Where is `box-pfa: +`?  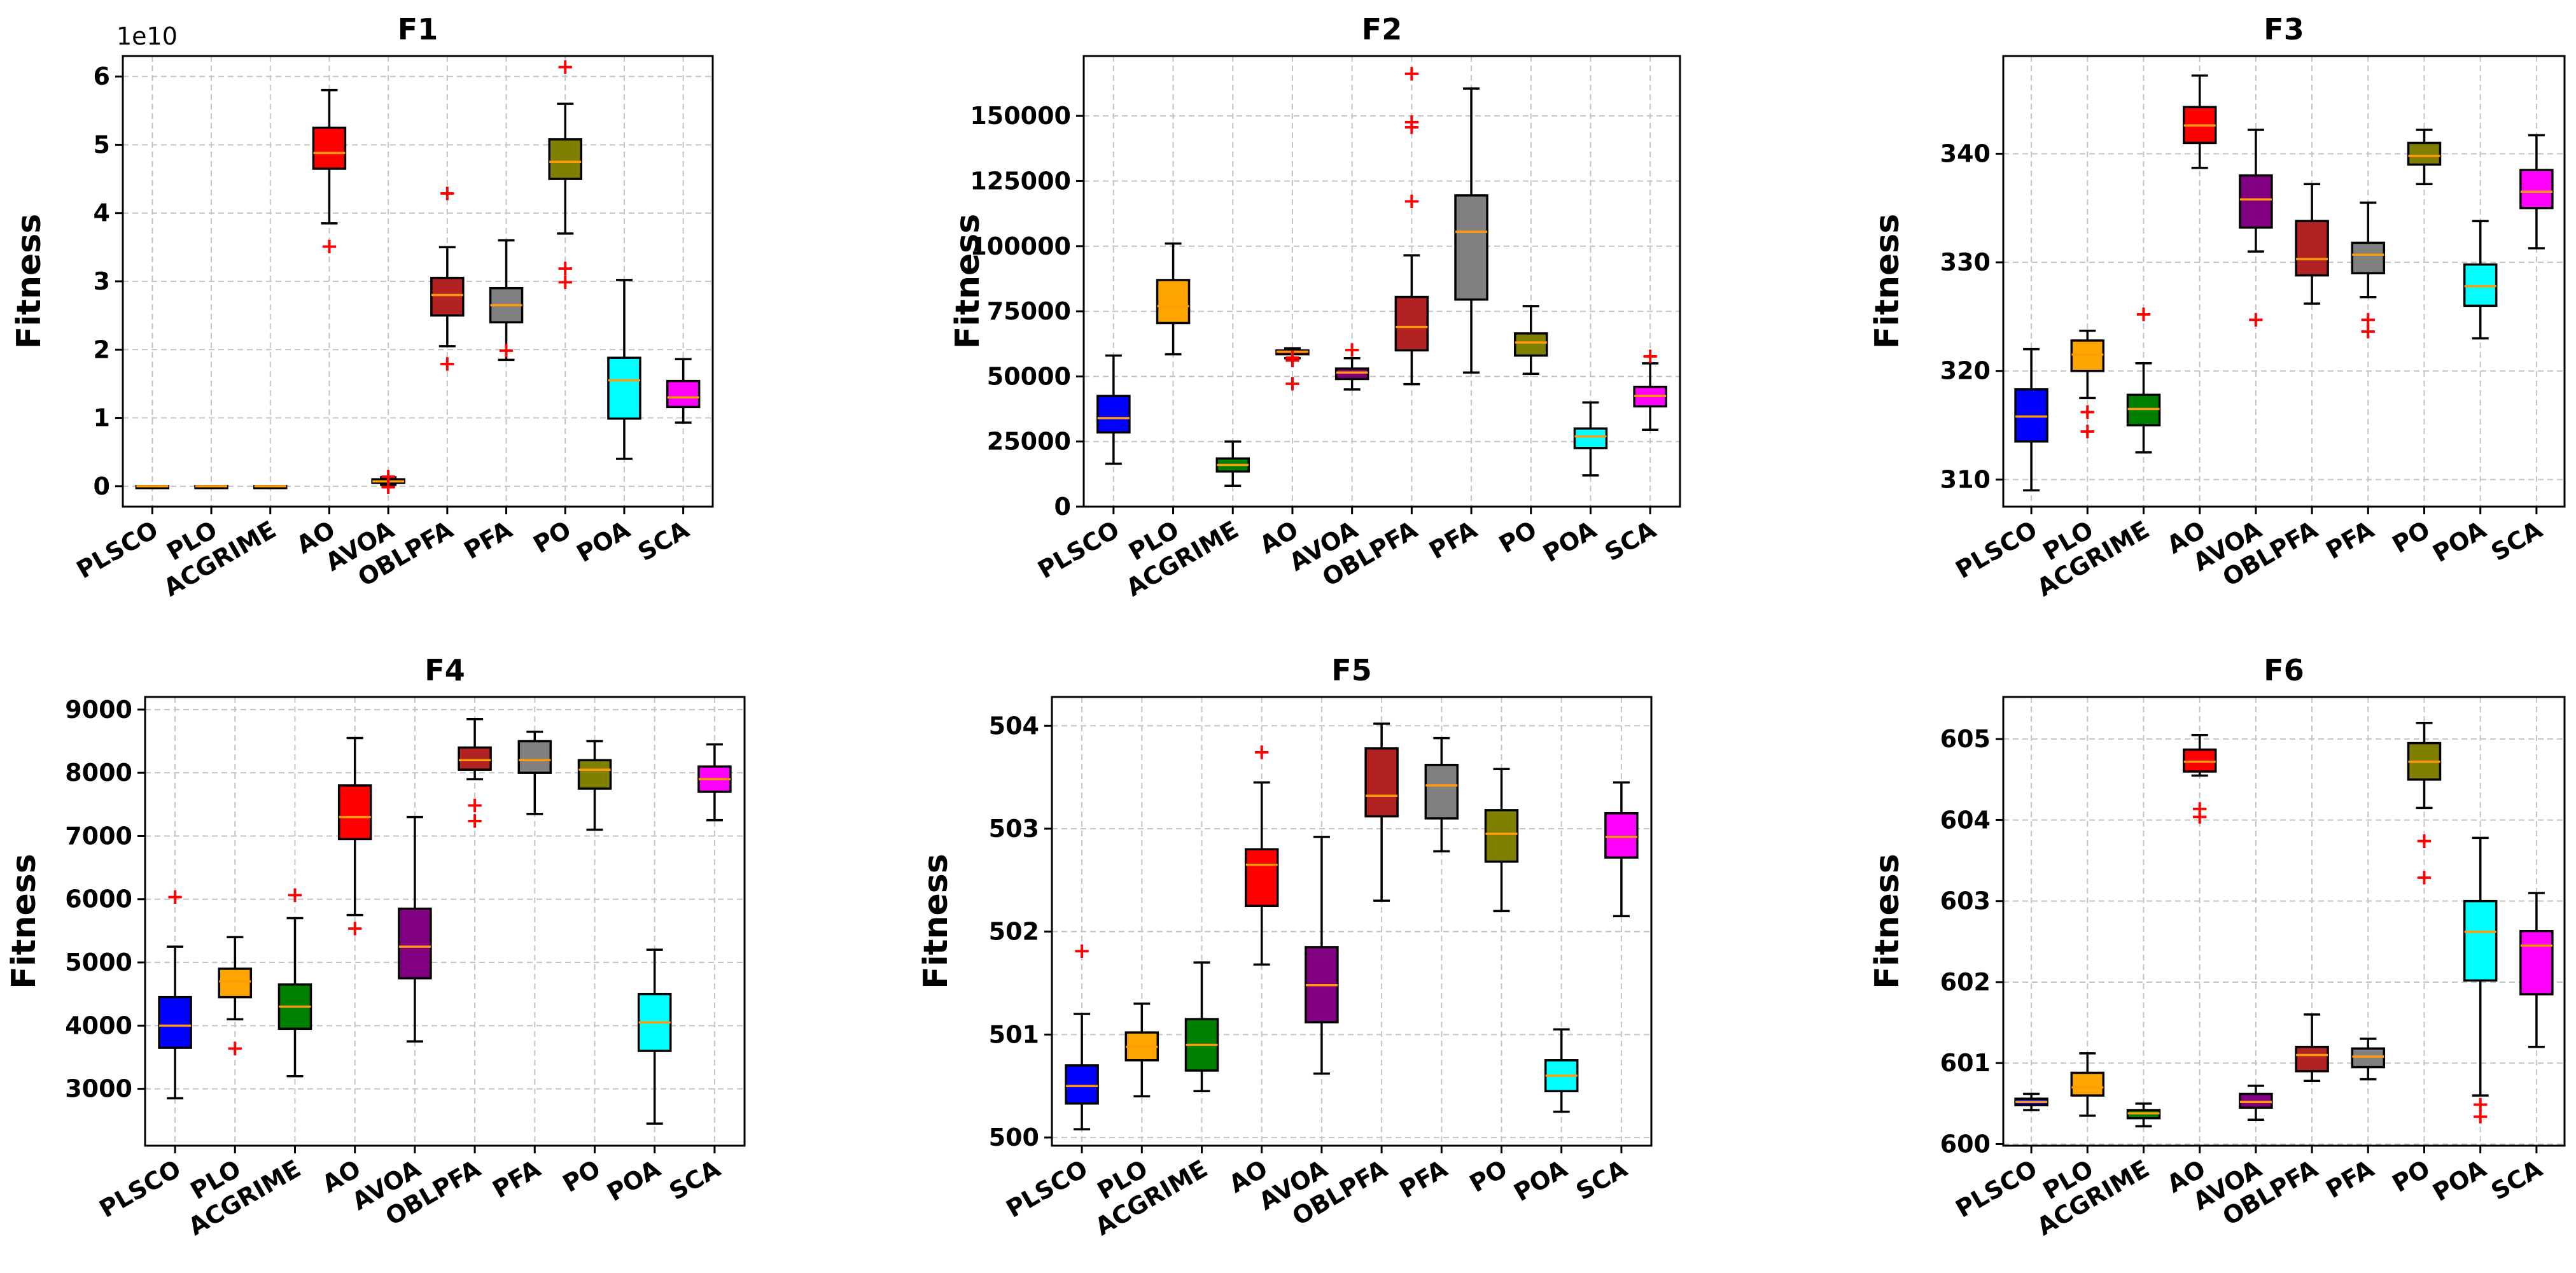 box-pfa: + is located at coordinates (506, 301).